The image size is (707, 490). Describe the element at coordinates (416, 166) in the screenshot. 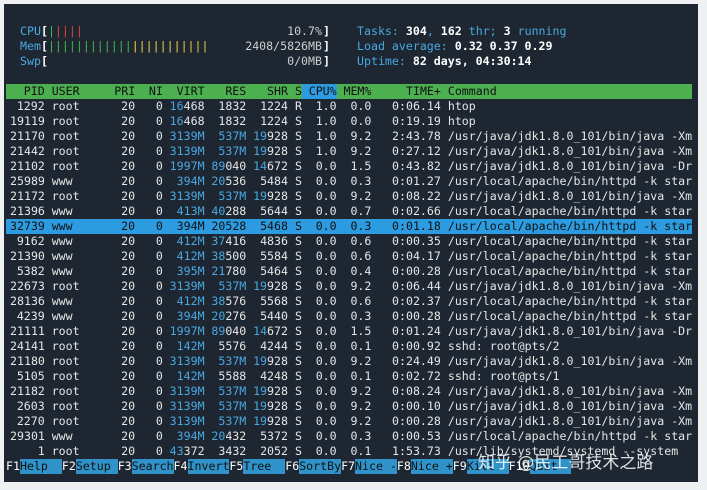

I see `process-cell: 0:43.82` at that location.